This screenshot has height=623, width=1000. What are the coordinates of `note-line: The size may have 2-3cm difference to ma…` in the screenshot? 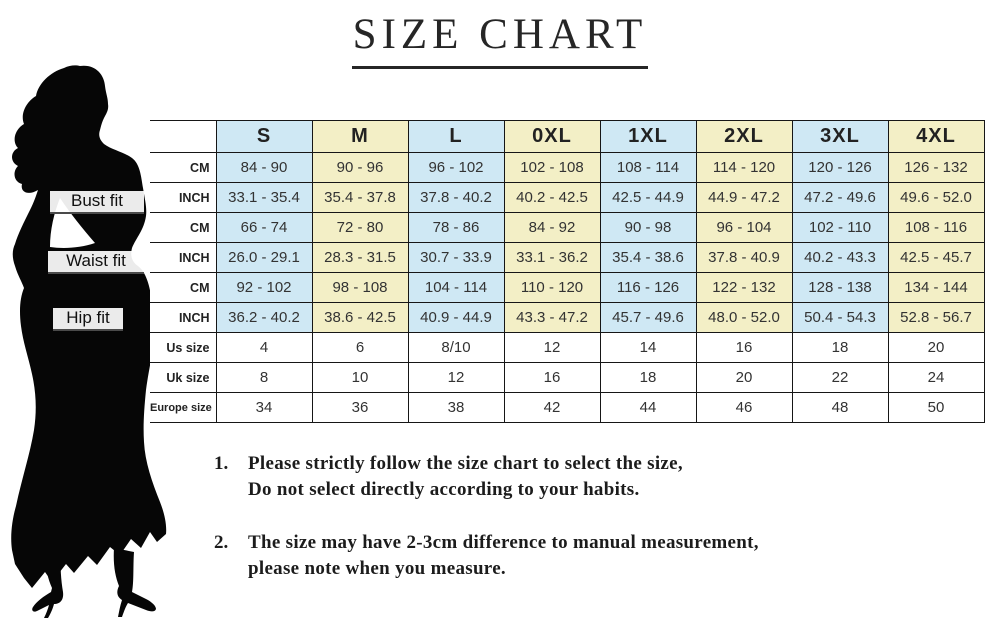 It's located at (503, 542).